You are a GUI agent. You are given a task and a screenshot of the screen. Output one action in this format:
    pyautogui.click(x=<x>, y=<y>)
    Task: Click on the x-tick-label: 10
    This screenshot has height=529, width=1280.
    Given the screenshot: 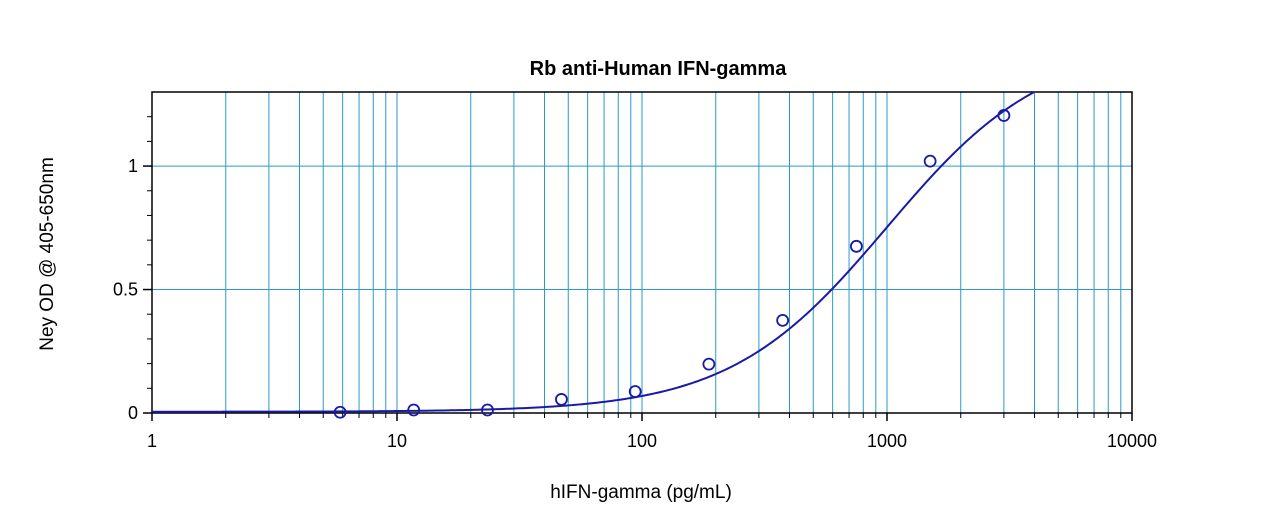 What is the action you would take?
    pyautogui.click(x=397, y=441)
    